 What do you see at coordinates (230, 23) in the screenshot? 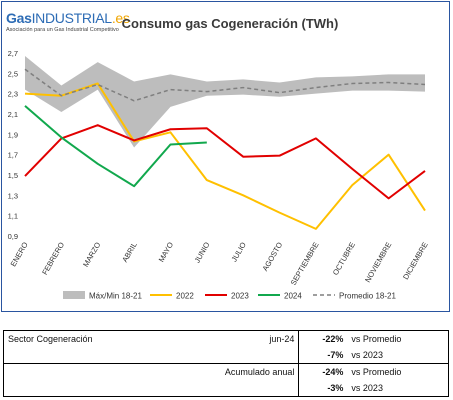
I see `chart-title: Consumo gas Cogeneración (TWh)` at bounding box center [230, 23].